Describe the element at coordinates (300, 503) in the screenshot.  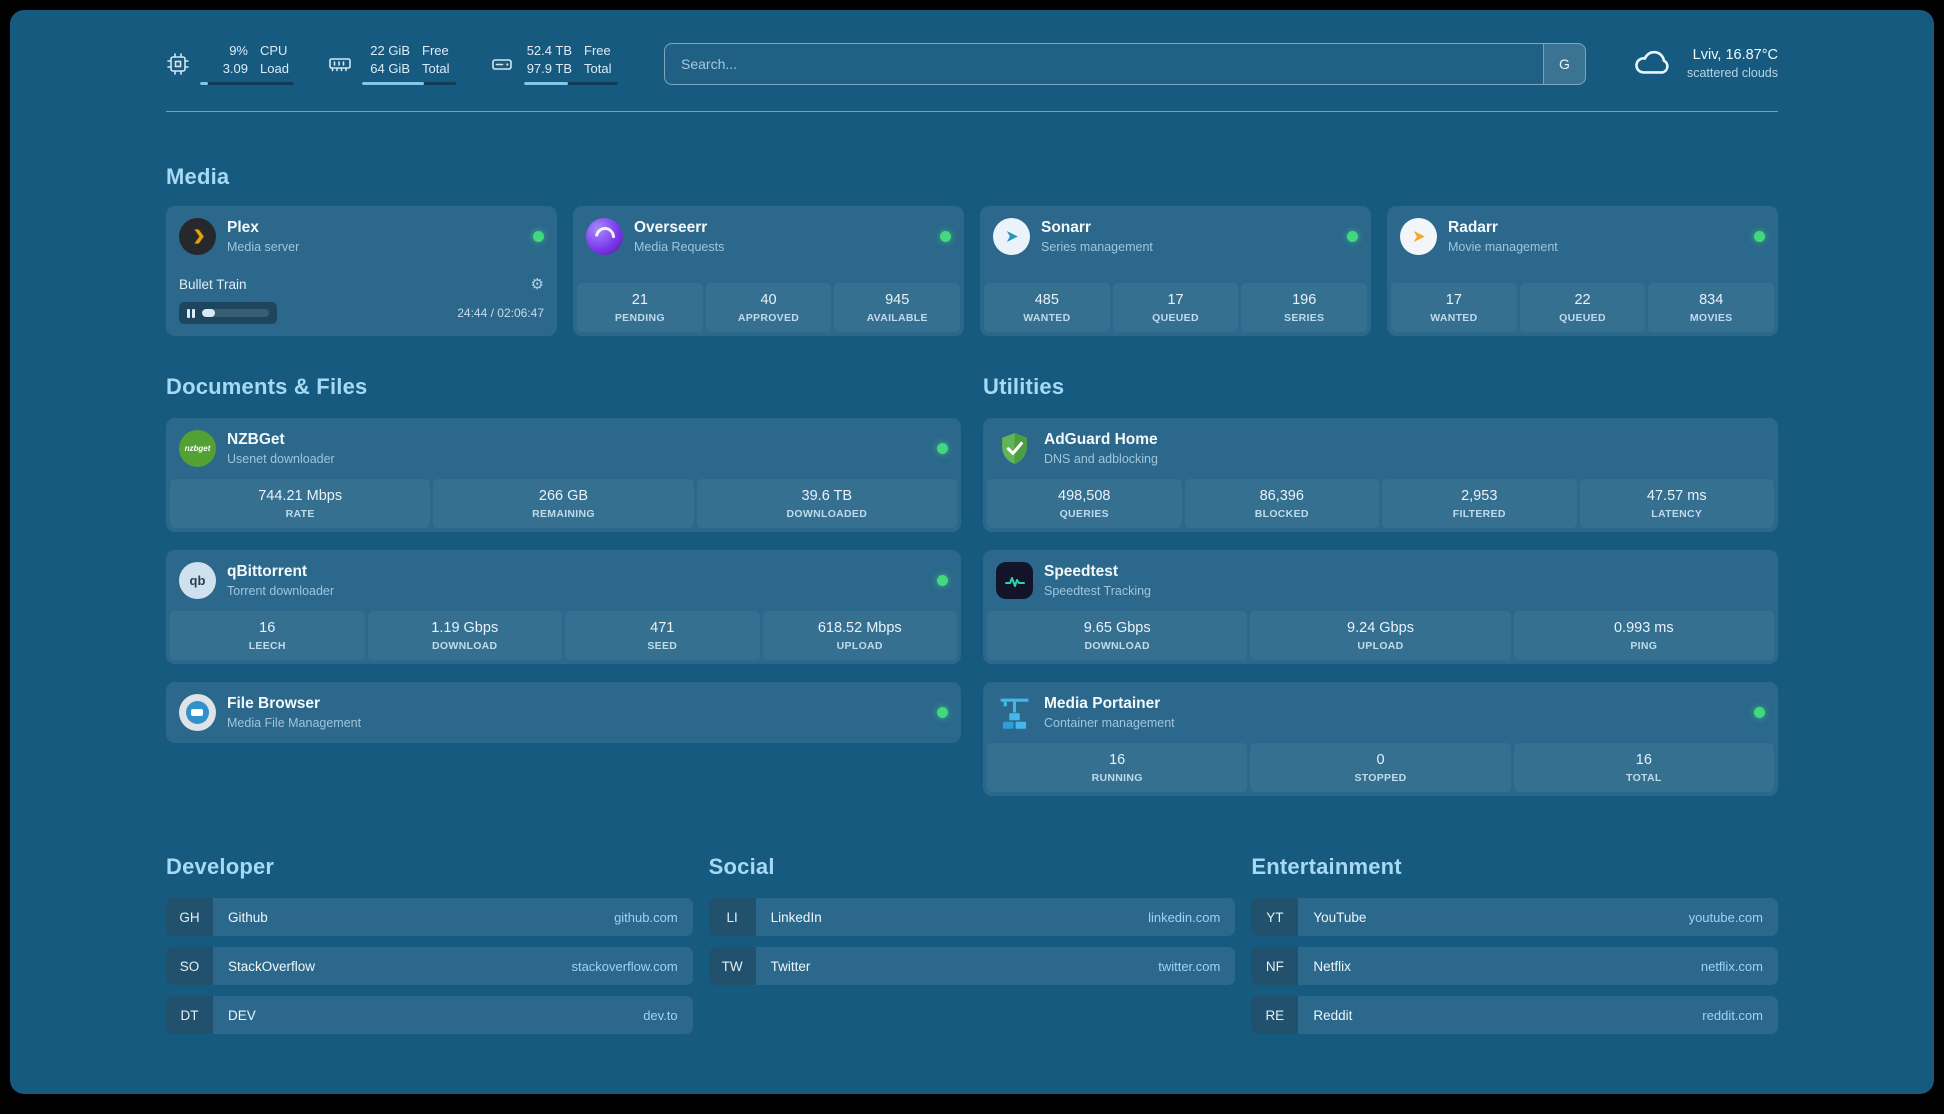
I see `stat: 744.21 Mbps RATE` at that location.